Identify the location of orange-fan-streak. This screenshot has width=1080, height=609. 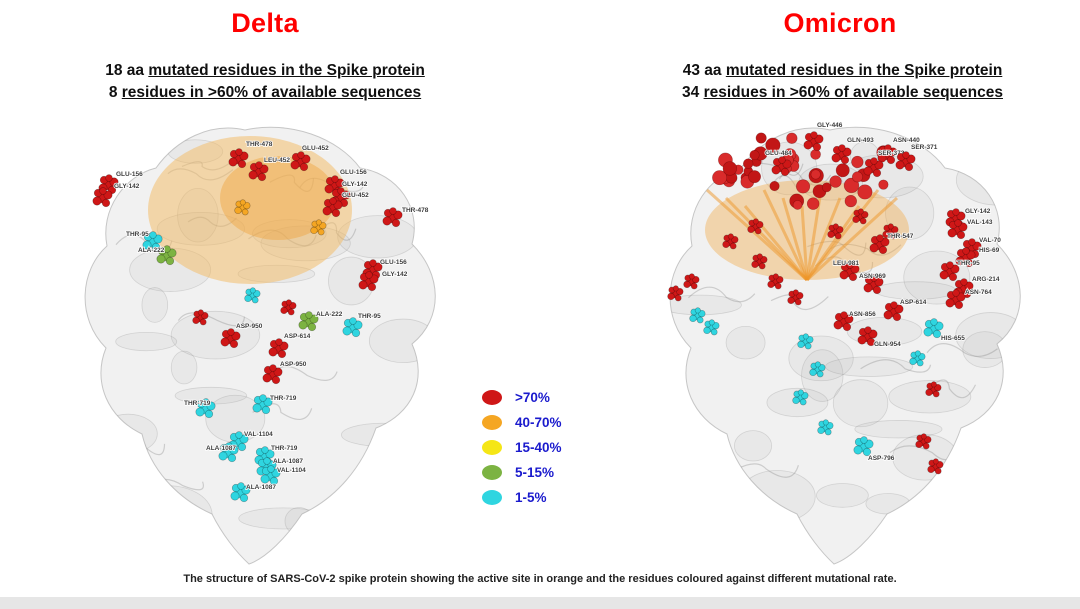
(842, 235).